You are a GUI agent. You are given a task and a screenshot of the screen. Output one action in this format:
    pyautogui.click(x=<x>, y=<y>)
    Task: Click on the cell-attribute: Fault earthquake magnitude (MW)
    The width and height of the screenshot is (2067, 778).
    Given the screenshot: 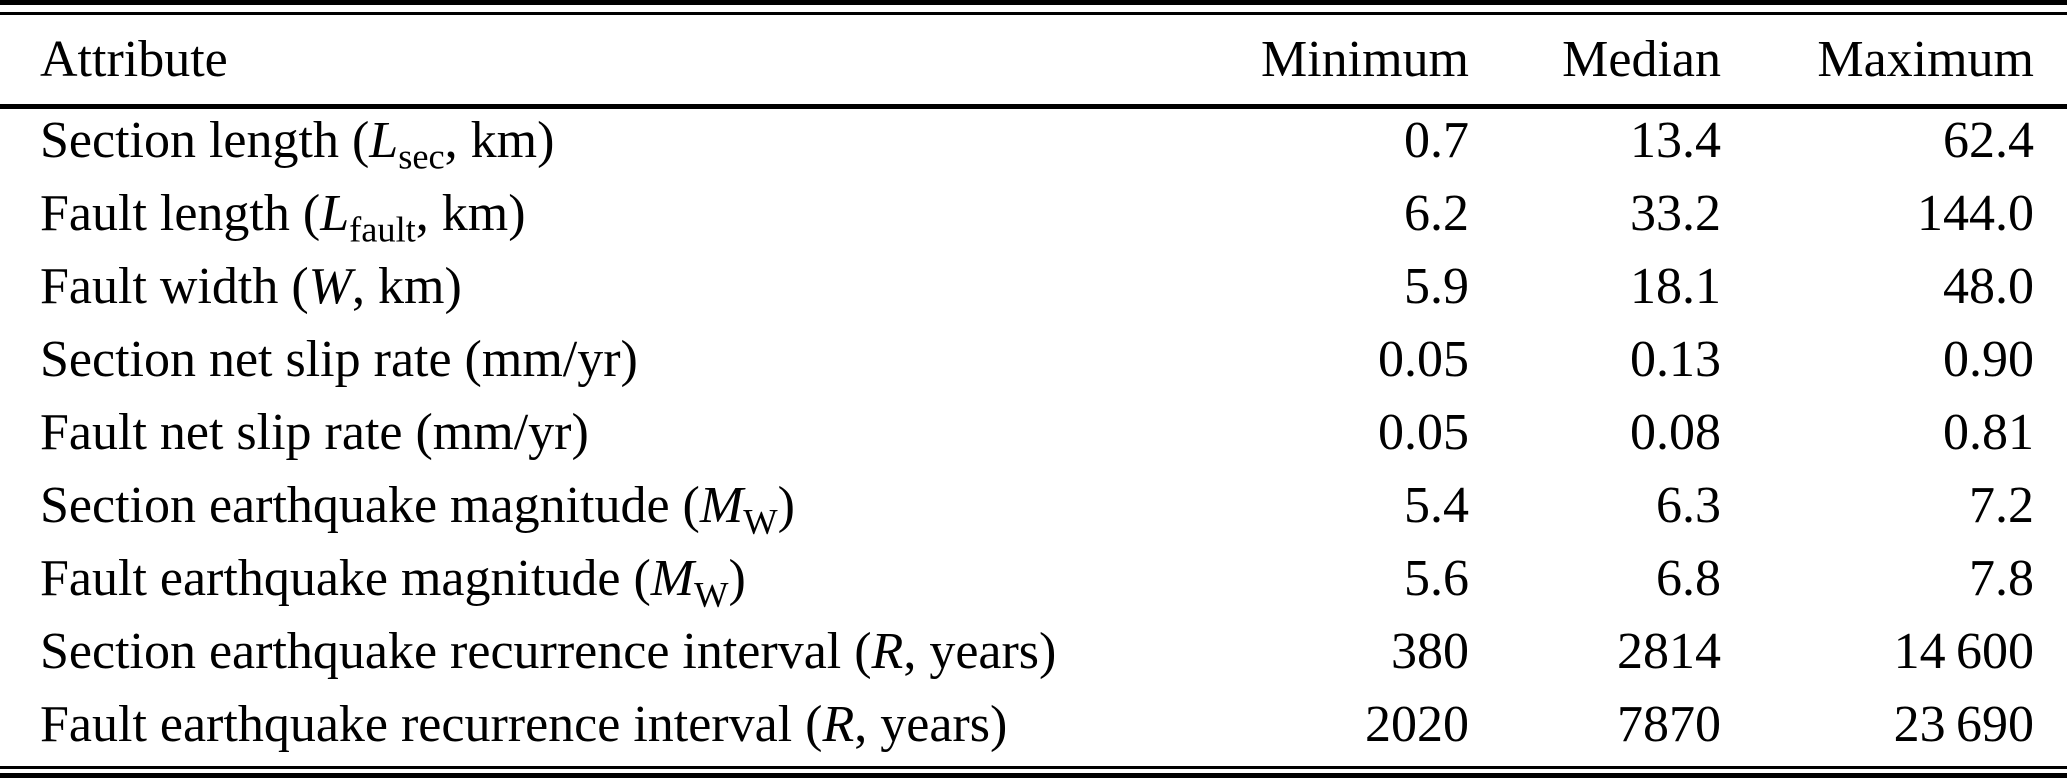 What is the action you would take?
    pyautogui.click(x=590, y=578)
    